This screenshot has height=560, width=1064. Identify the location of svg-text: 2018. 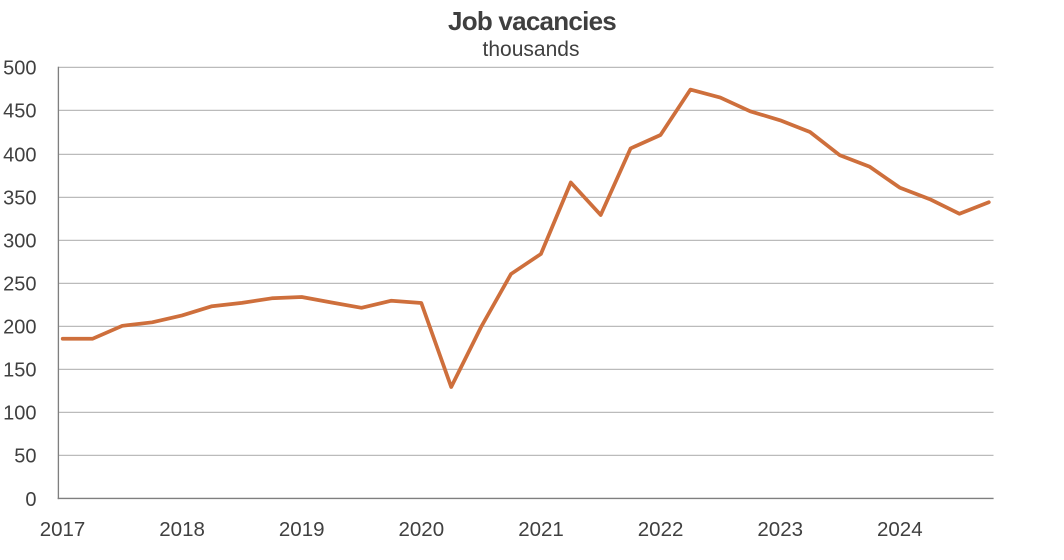
(182, 529).